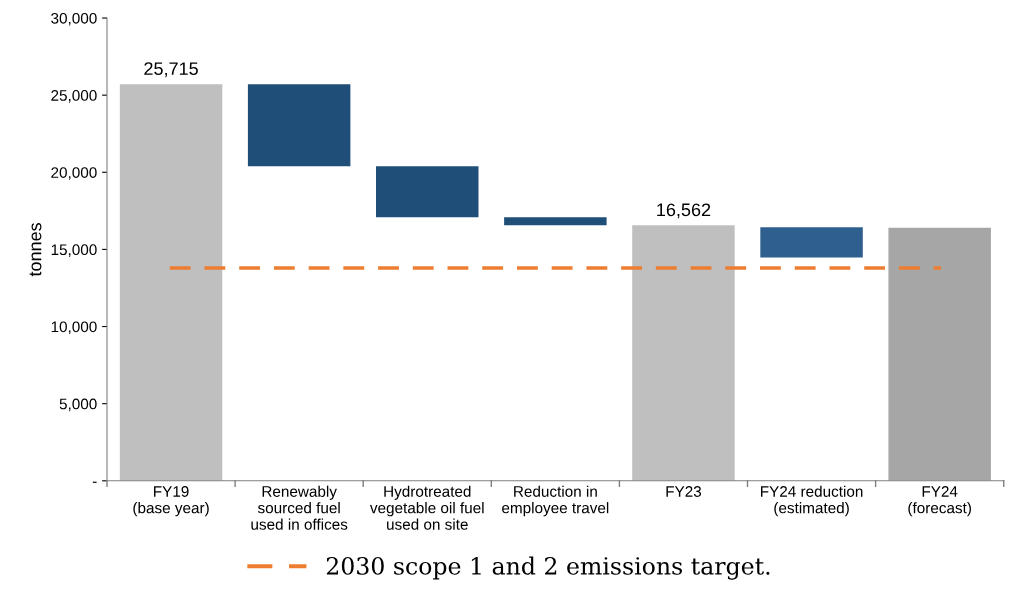  I want to click on x-tick-label: Reduction in employee travel, so click(555, 501).